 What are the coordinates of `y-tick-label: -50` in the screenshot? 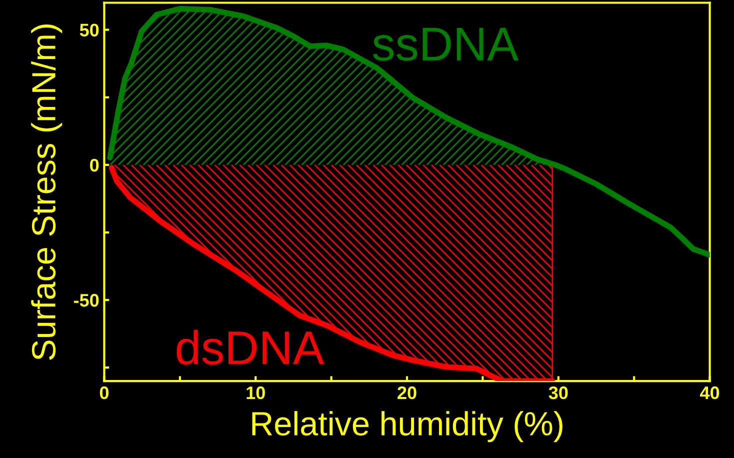 It's located at (86, 300).